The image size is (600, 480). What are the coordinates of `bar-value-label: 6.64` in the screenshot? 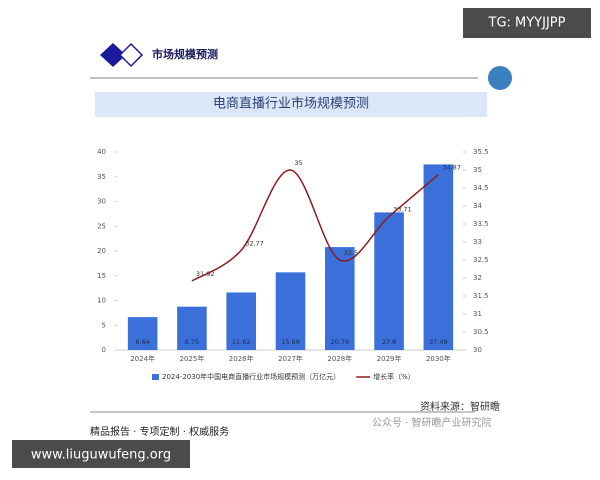 It's located at (142, 342).